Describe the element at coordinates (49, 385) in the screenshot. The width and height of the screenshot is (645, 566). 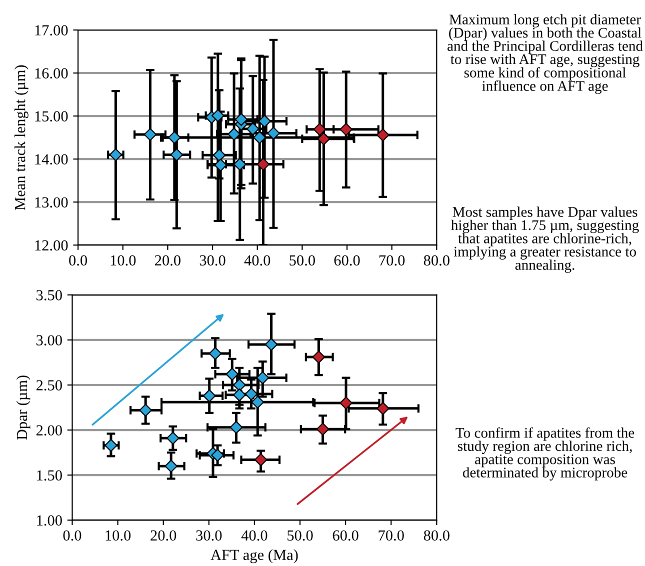
I see `y-tick-label: 2.50` at that location.